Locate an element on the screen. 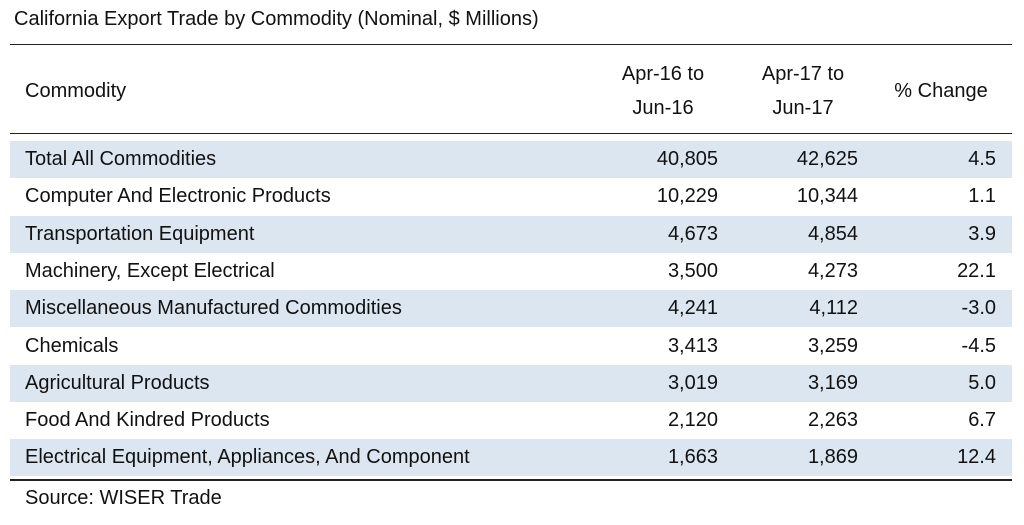 This screenshot has width=1024, height=525. row-value: 6.7 is located at coordinates (982, 420).